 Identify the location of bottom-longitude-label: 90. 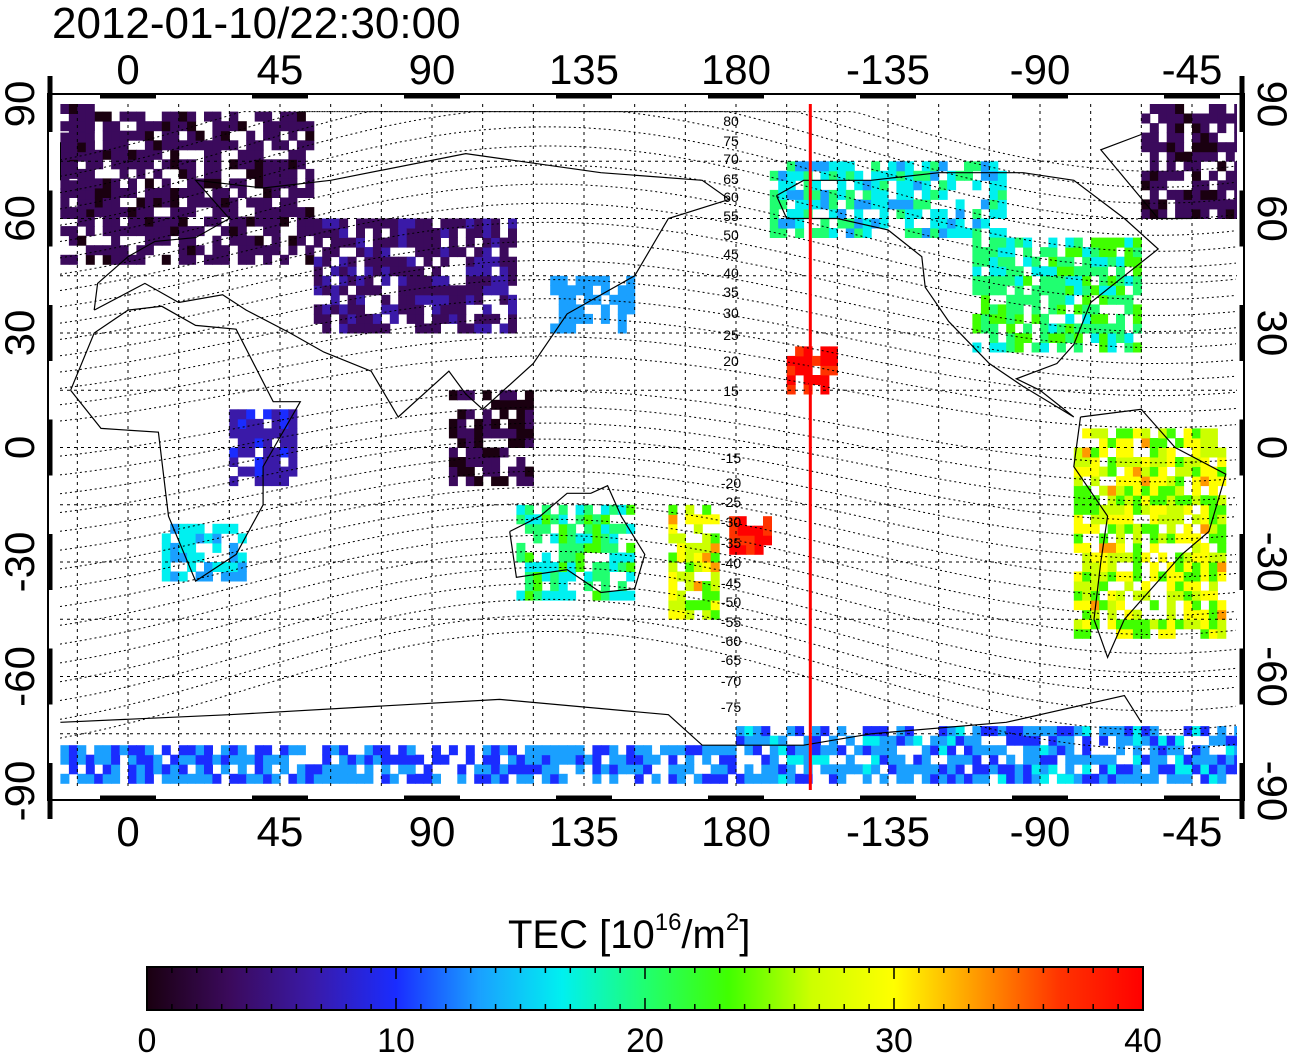
(432, 831).